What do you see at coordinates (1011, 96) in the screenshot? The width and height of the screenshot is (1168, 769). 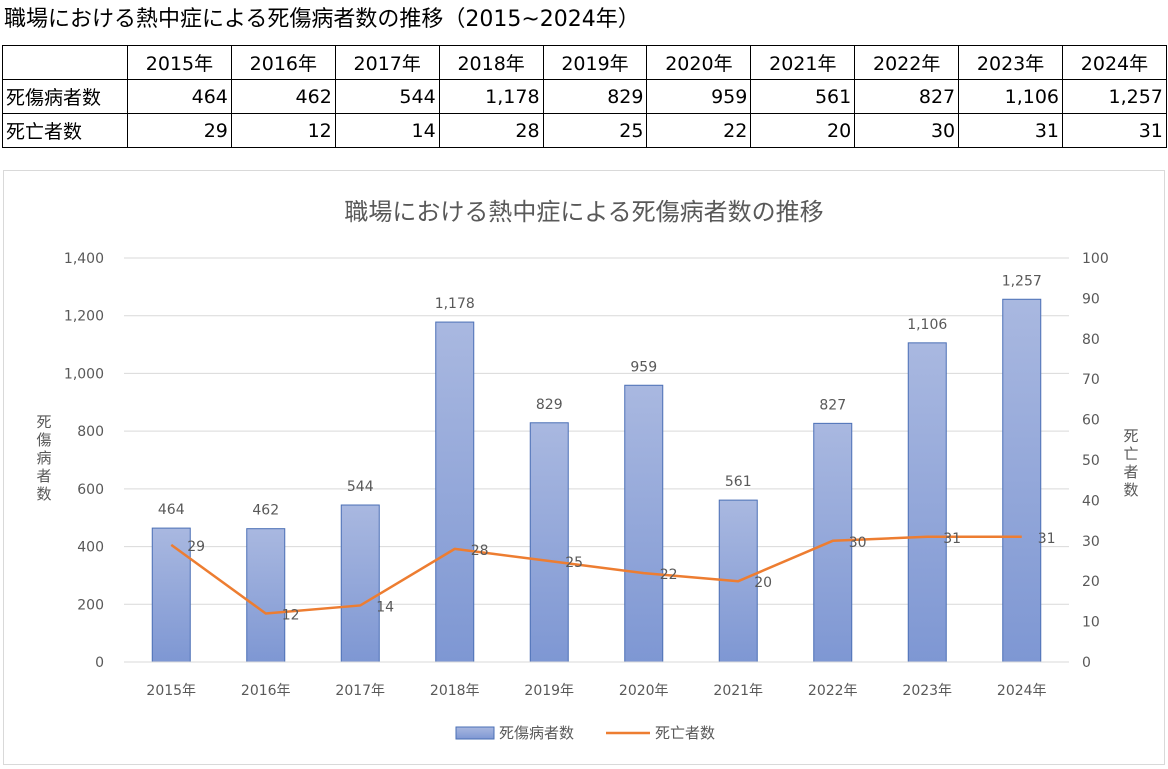 I see `table-cell: 1,106` at bounding box center [1011, 96].